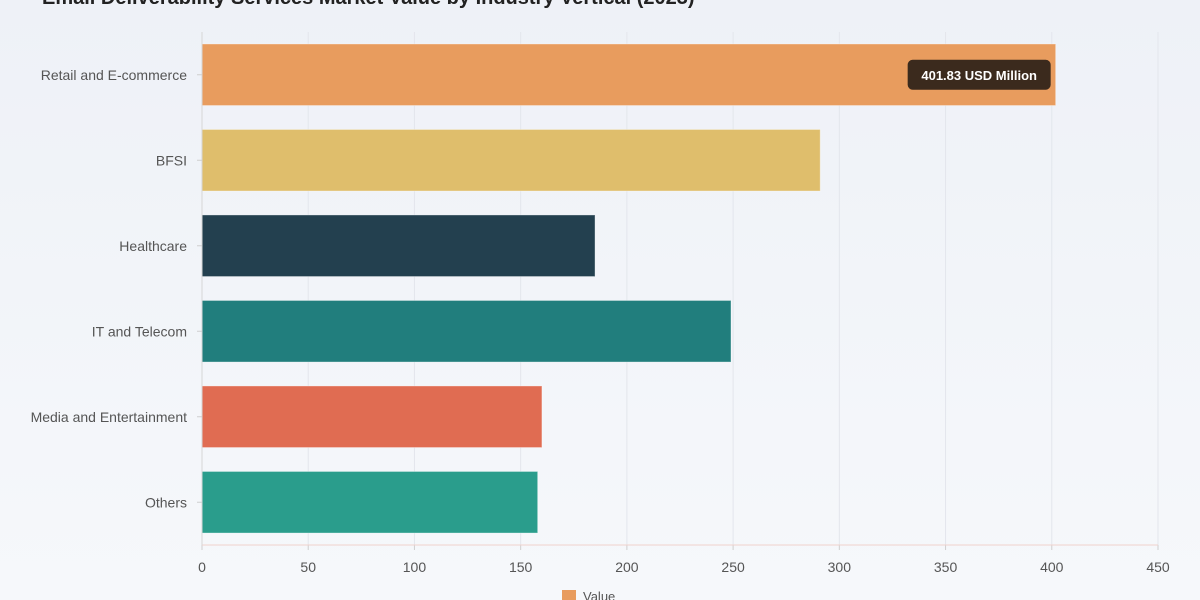 The image size is (1200, 600). I want to click on category-label: Others, so click(166, 502).